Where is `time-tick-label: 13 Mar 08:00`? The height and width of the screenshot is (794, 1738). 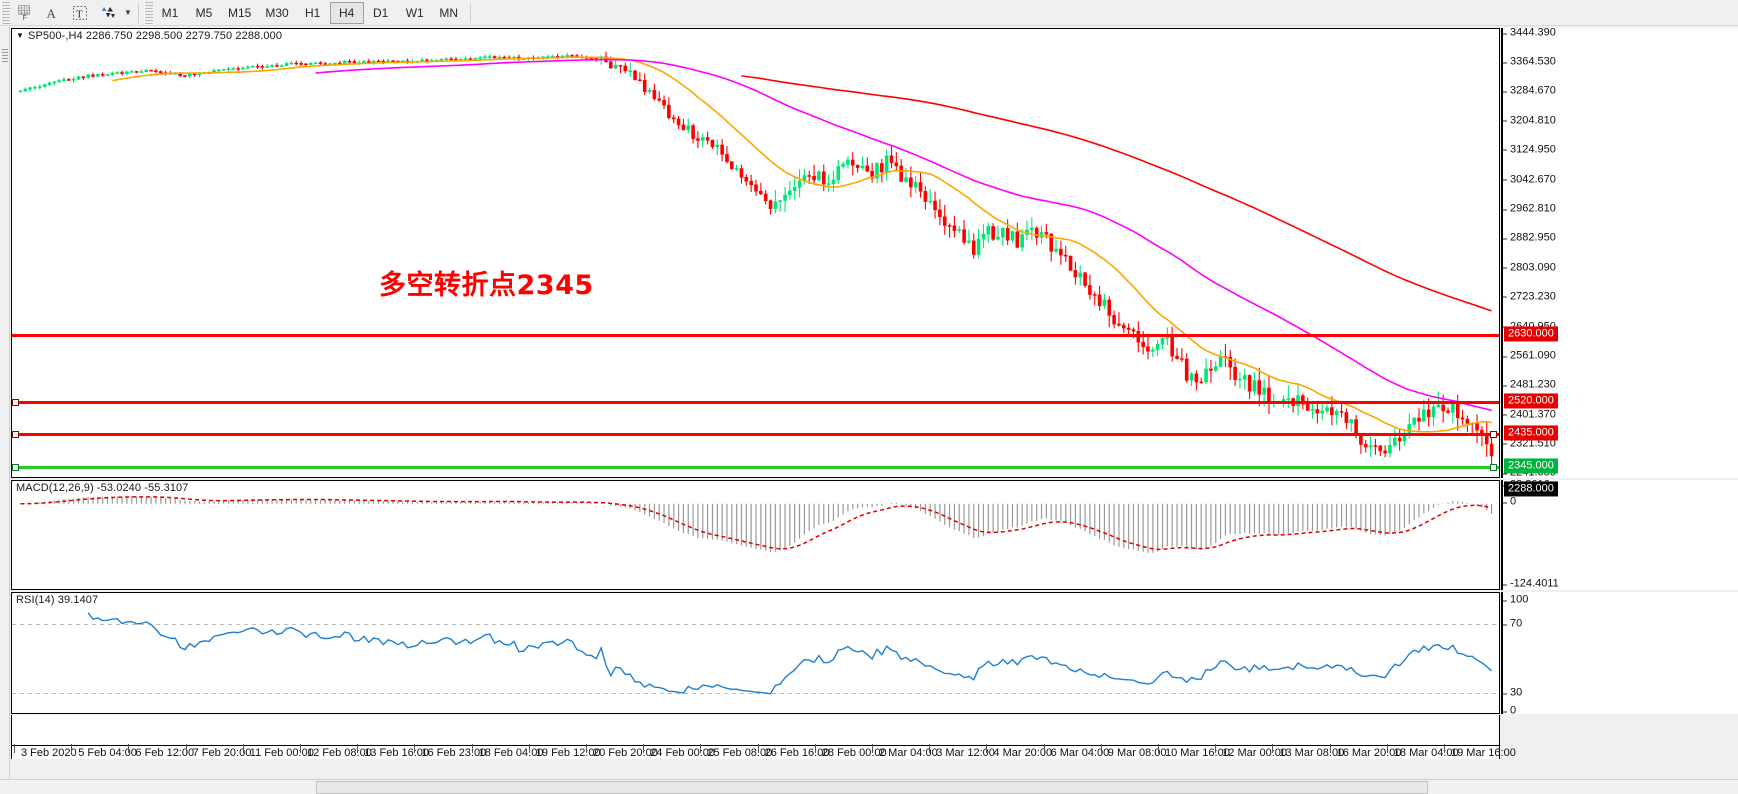 time-tick-label: 13 Mar 08:00 is located at coordinates (1308, 751).